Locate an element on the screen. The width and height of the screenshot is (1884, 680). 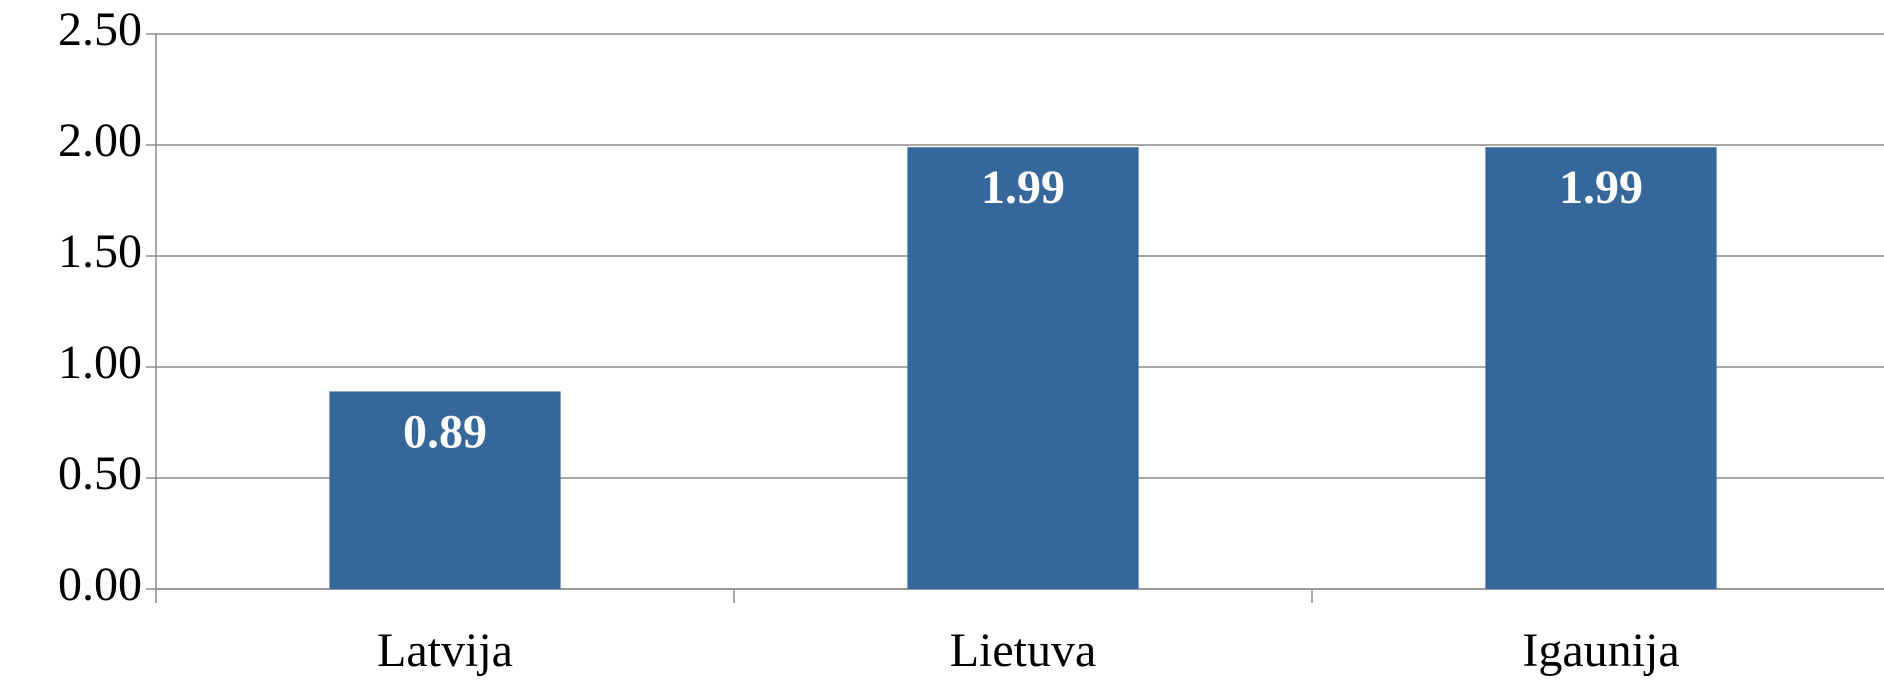
x-tick-label: Lietuva is located at coordinates (1023, 650).